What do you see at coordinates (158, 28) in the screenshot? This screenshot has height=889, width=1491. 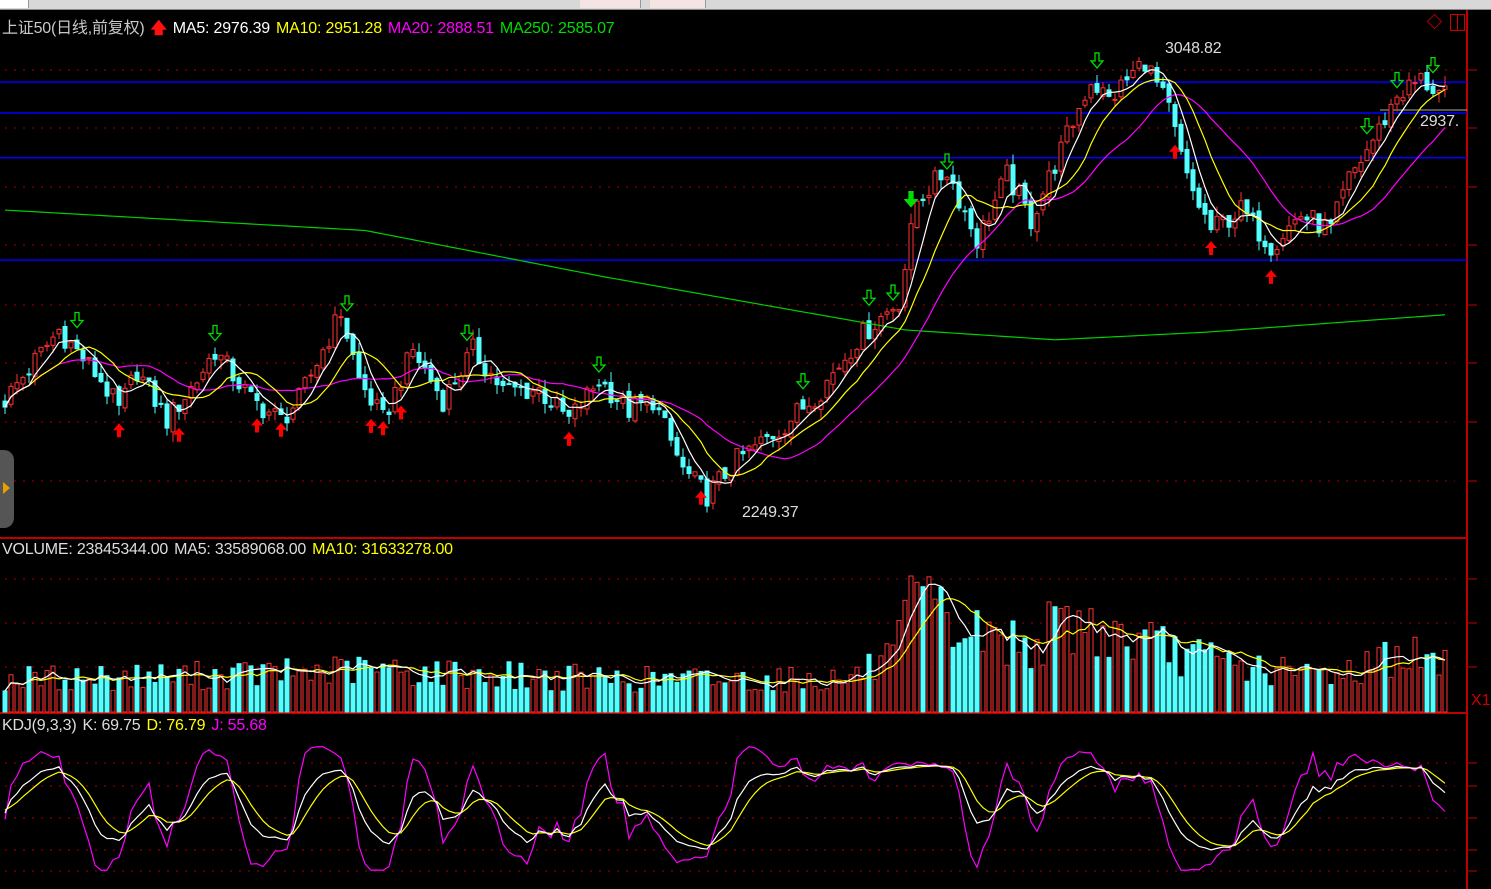 I see `red-up-arrow-icon: 🡅` at bounding box center [158, 28].